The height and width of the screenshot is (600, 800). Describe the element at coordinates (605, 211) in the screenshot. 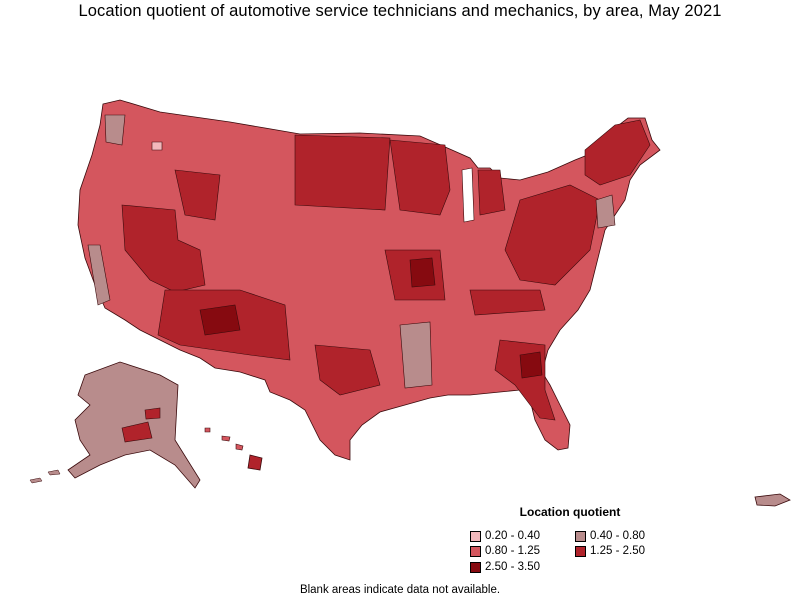

I see `region-northeast-urban` at that location.